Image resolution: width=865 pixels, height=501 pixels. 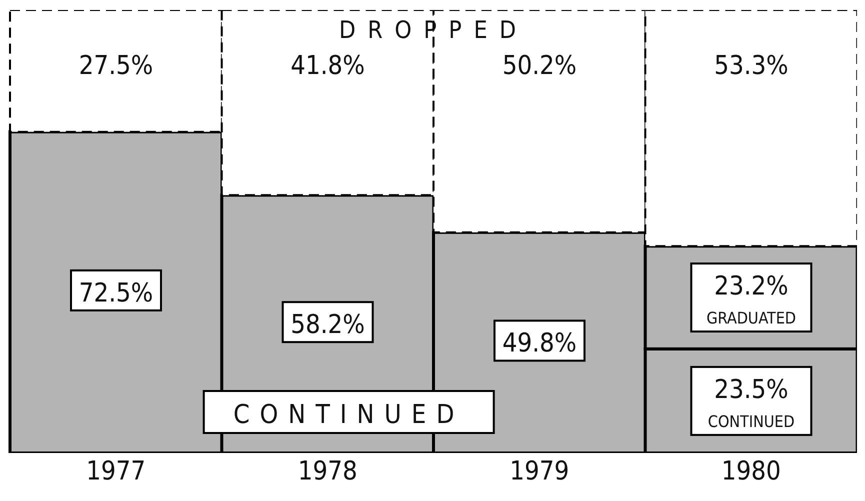 I want to click on data-label: 23.2%, so click(x=751, y=287).